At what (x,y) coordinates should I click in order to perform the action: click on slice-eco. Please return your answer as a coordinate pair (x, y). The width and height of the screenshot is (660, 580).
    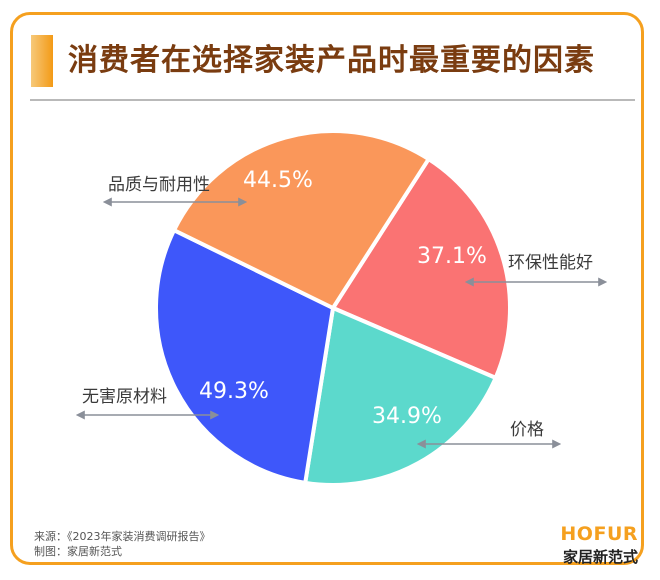
    Looking at the image, I should click on (421, 268).